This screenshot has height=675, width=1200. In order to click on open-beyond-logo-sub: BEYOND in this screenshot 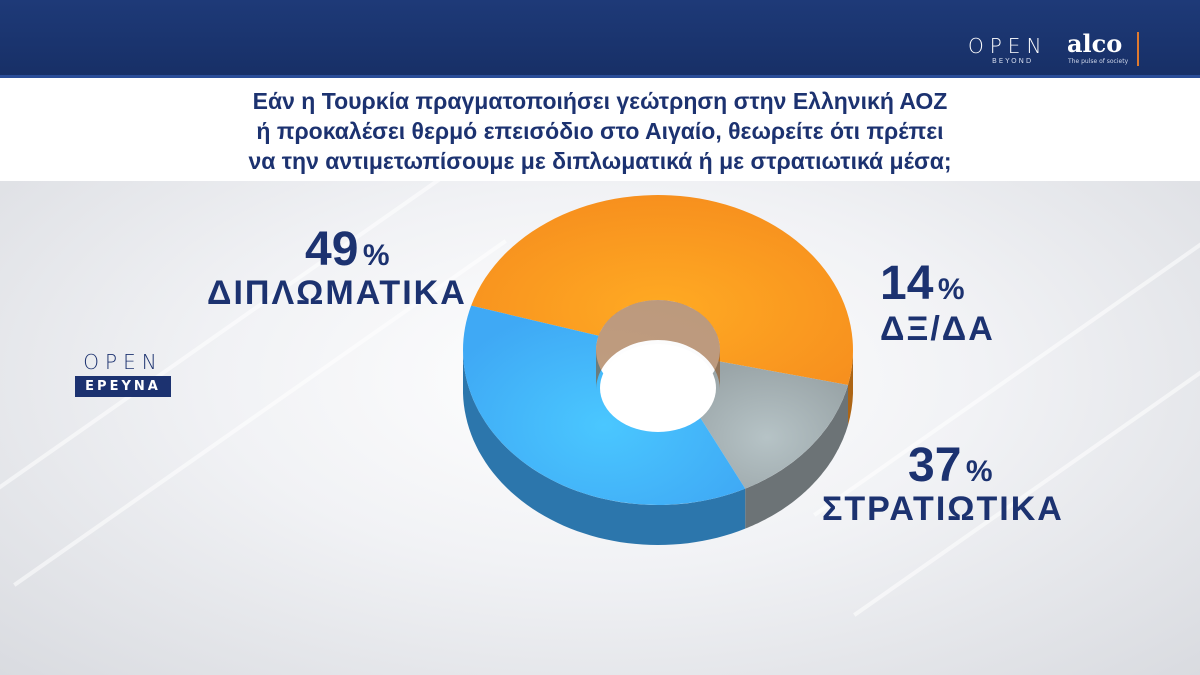, I will do `click(1013, 61)`.